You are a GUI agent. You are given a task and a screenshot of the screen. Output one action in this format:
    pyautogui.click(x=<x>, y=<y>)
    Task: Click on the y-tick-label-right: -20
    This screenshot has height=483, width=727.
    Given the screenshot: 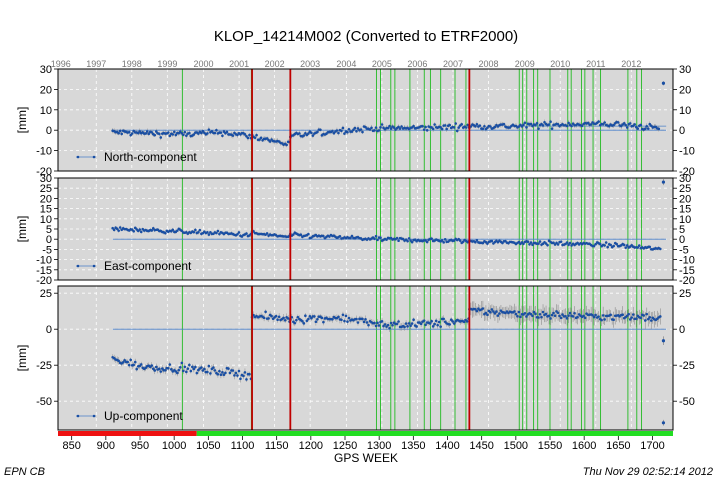 What is the action you would take?
    pyautogui.click(x=687, y=281)
    